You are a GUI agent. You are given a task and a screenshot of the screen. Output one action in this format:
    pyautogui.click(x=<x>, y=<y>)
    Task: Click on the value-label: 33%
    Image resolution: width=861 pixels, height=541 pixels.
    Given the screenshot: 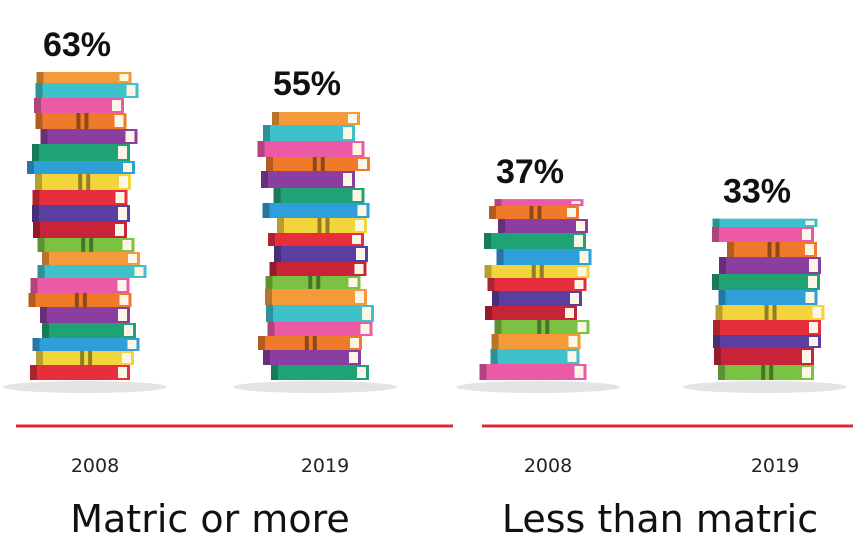 What is the action you would take?
    pyautogui.click(x=757, y=192)
    